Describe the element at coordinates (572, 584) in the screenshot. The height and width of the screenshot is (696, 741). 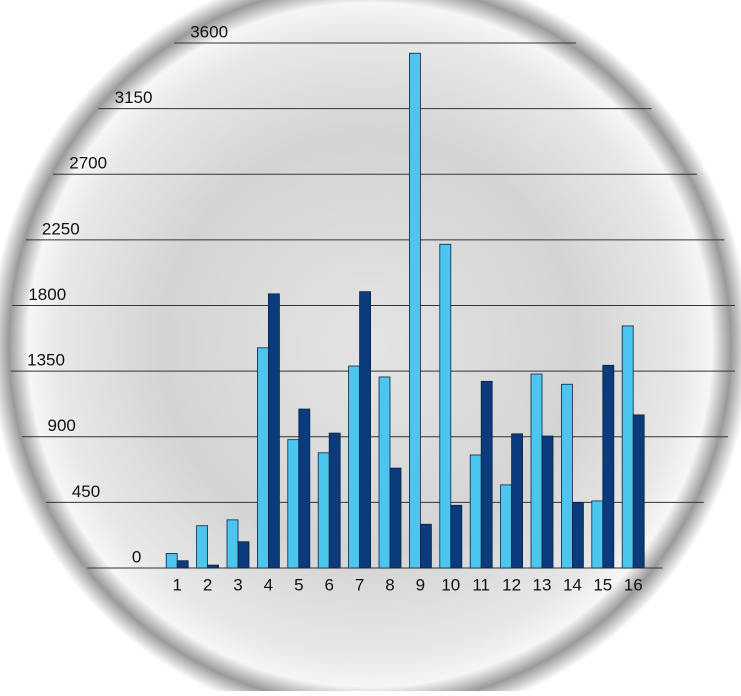
I see `x-tick-label: 14` at that location.